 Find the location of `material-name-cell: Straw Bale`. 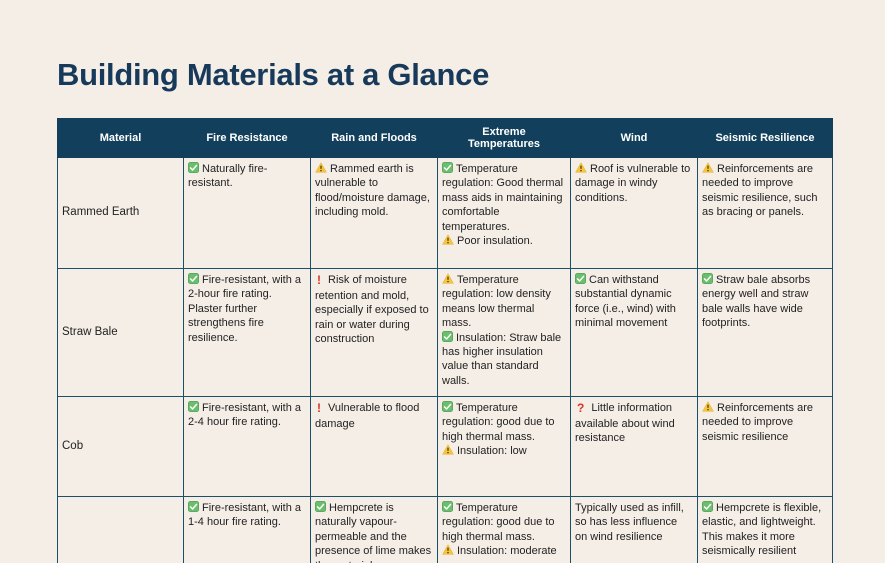

material-name-cell: Straw Bale is located at coordinates (120, 332).